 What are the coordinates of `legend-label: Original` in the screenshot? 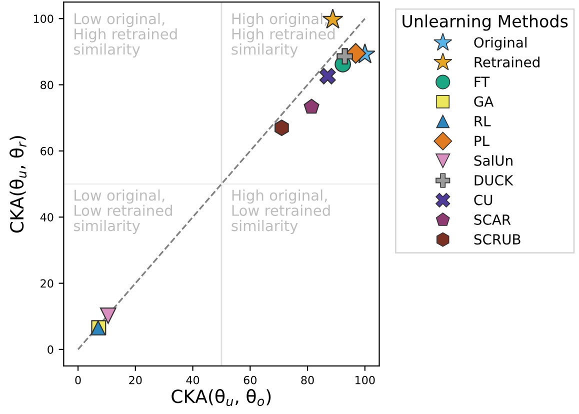 It's located at (500, 43).